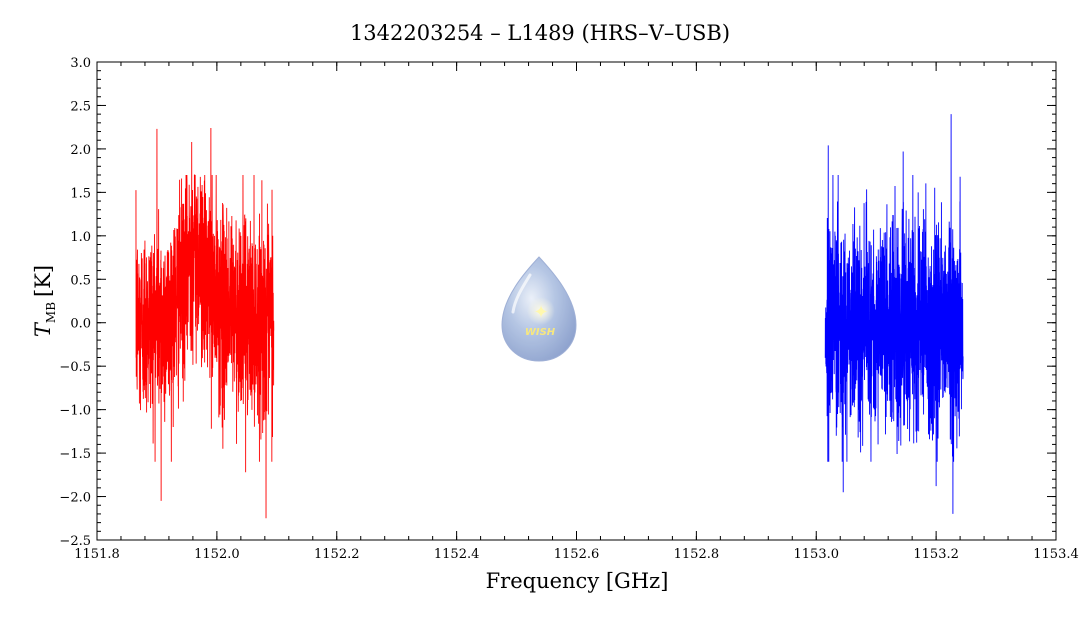 This screenshot has width=1080, height=618. Describe the element at coordinates (75, 498) in the screenshot. I see `y-tick-label: −2.0` at that location.